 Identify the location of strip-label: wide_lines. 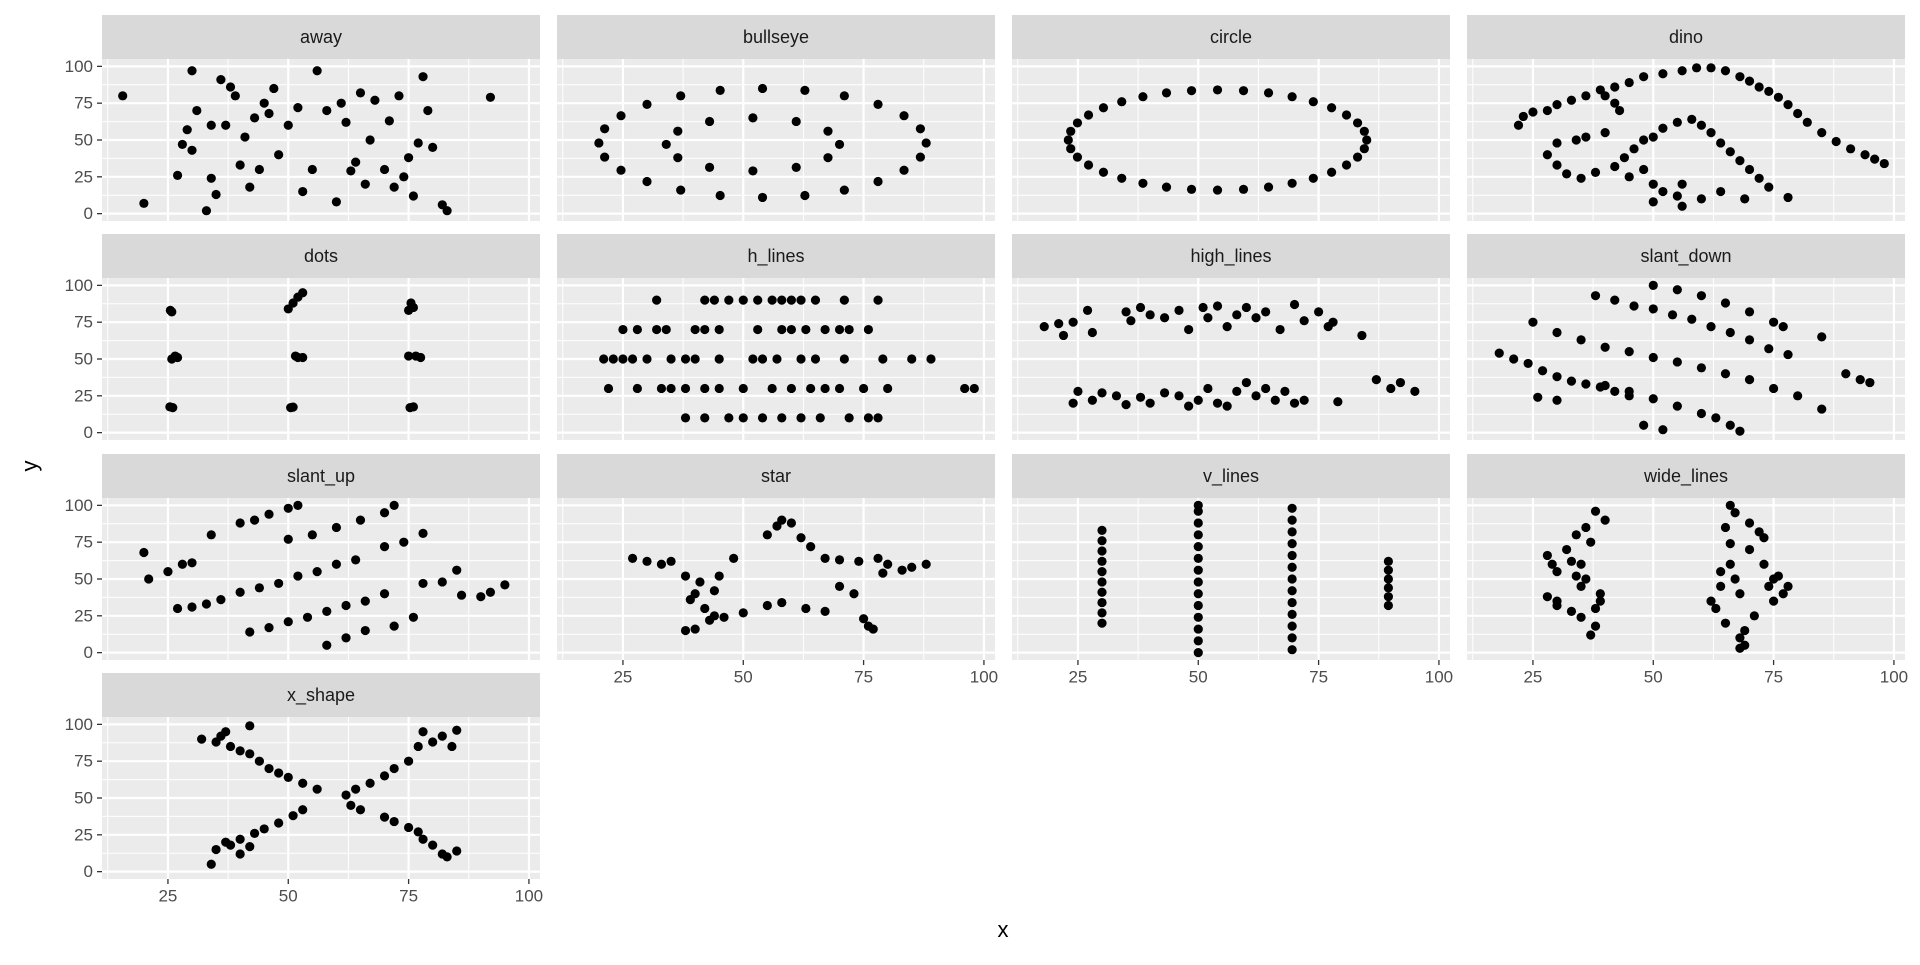
(1685, 476).